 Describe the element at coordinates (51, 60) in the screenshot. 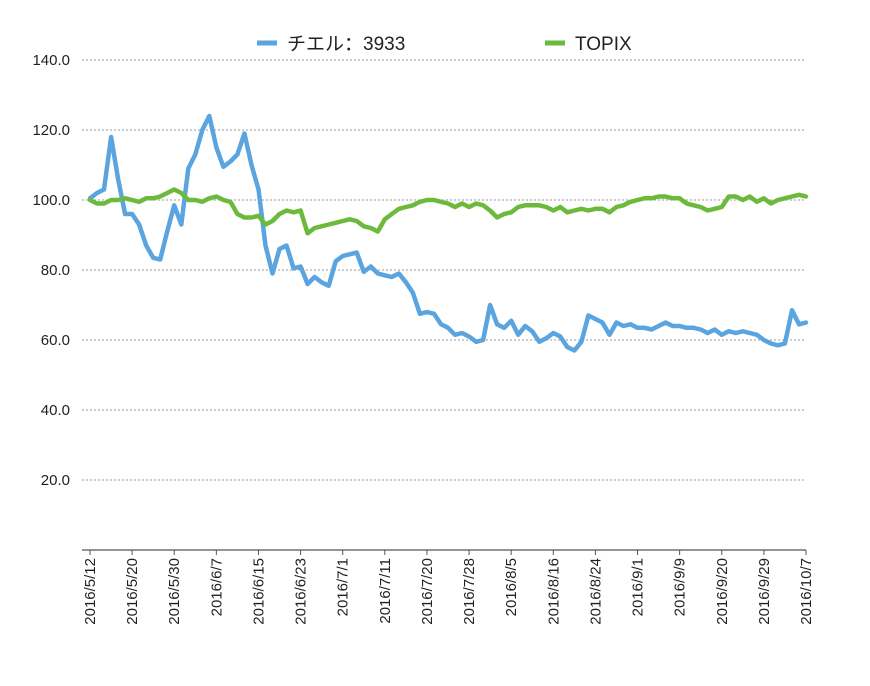

I see `y-tick-label: 140.0` at that location.